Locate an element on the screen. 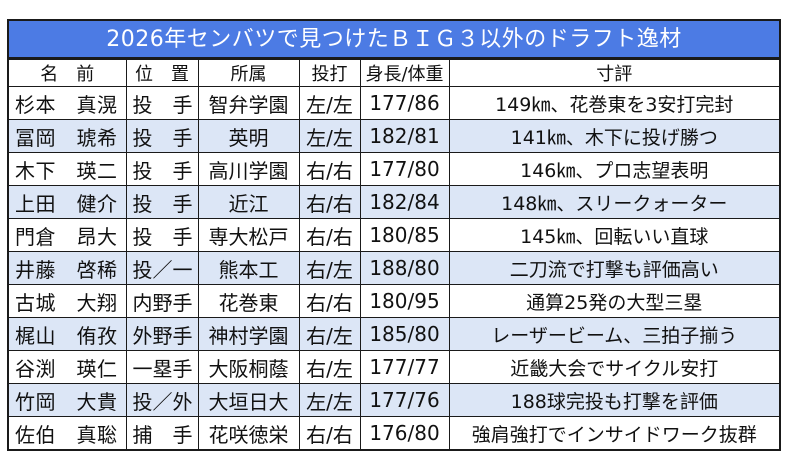  player-name: 谷渕 瑛仁 is located at coordinates (68, 367).